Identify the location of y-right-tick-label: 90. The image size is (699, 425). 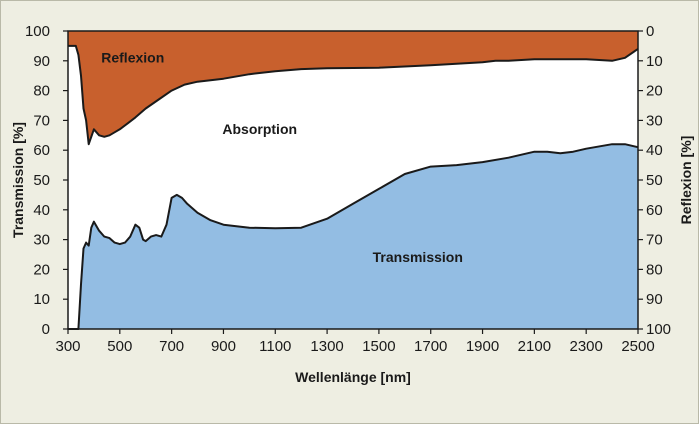
(654, 299).